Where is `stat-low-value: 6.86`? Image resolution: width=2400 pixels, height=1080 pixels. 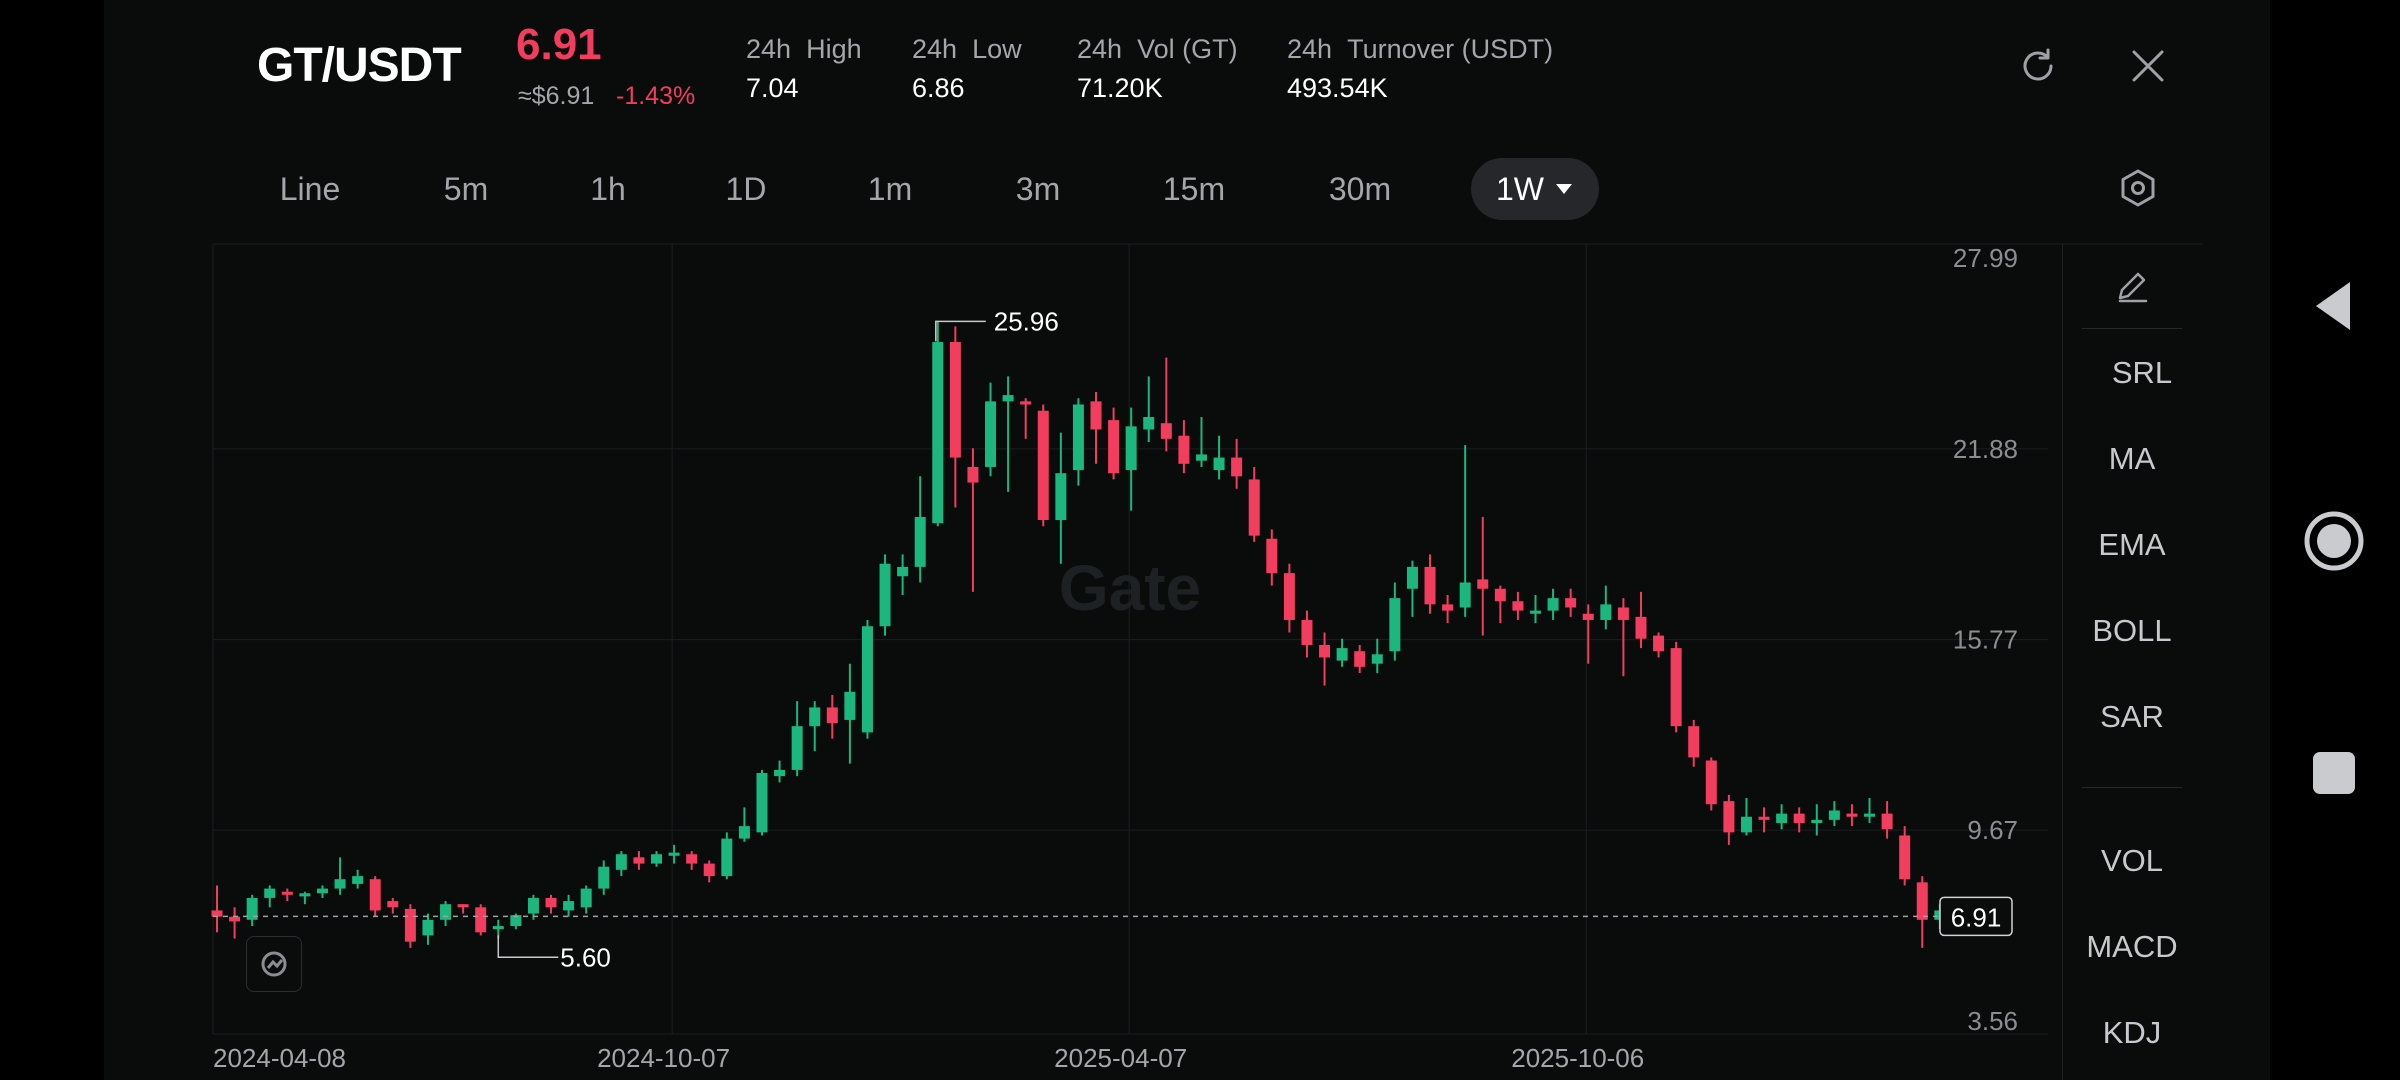 stat-low-value: 6.86 is located at coordinates (938, 88).